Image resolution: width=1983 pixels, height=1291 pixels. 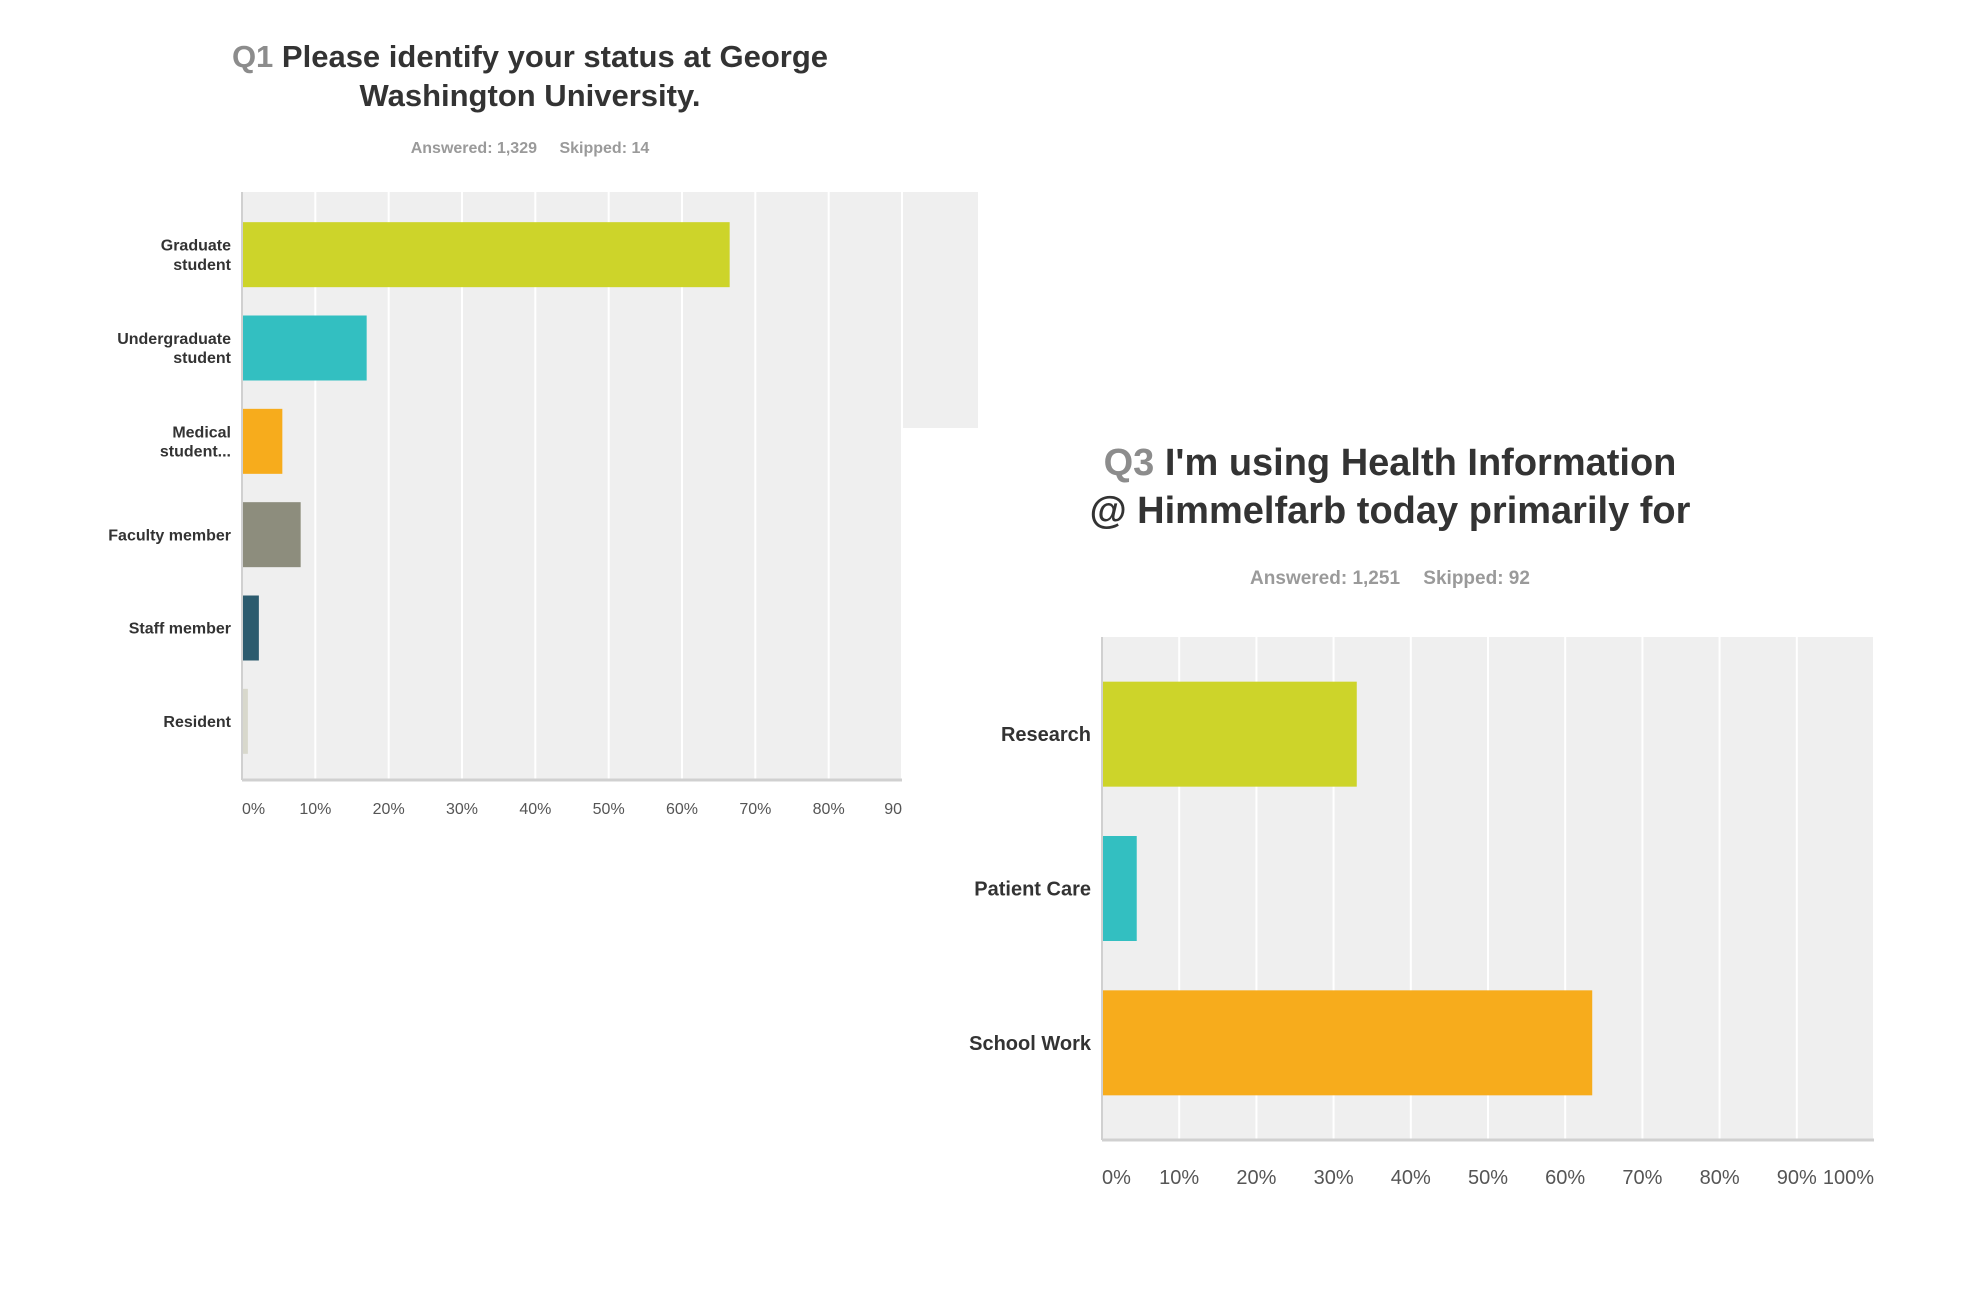 What do you see at coordinates (1256, 1178) in the screenshot?
I see `q3-tick-label: 20%` at bounding box center [1256, 1178].